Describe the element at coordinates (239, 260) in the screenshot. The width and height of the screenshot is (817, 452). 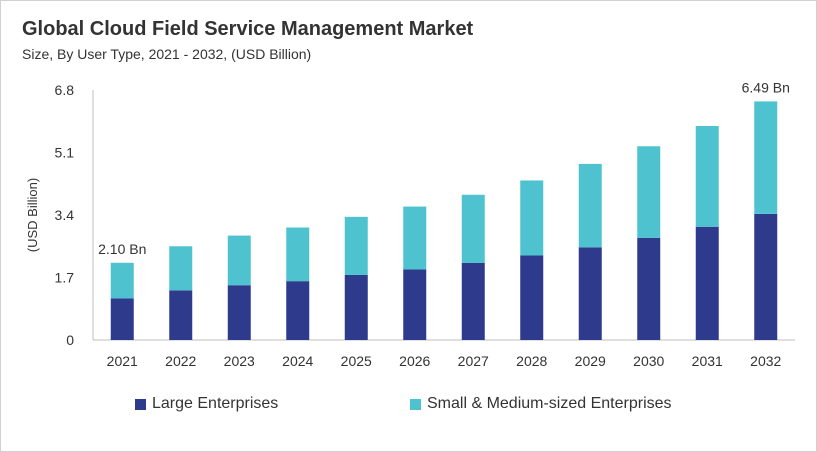
I see `bar-small-medium-enterprises-2023` at that location.